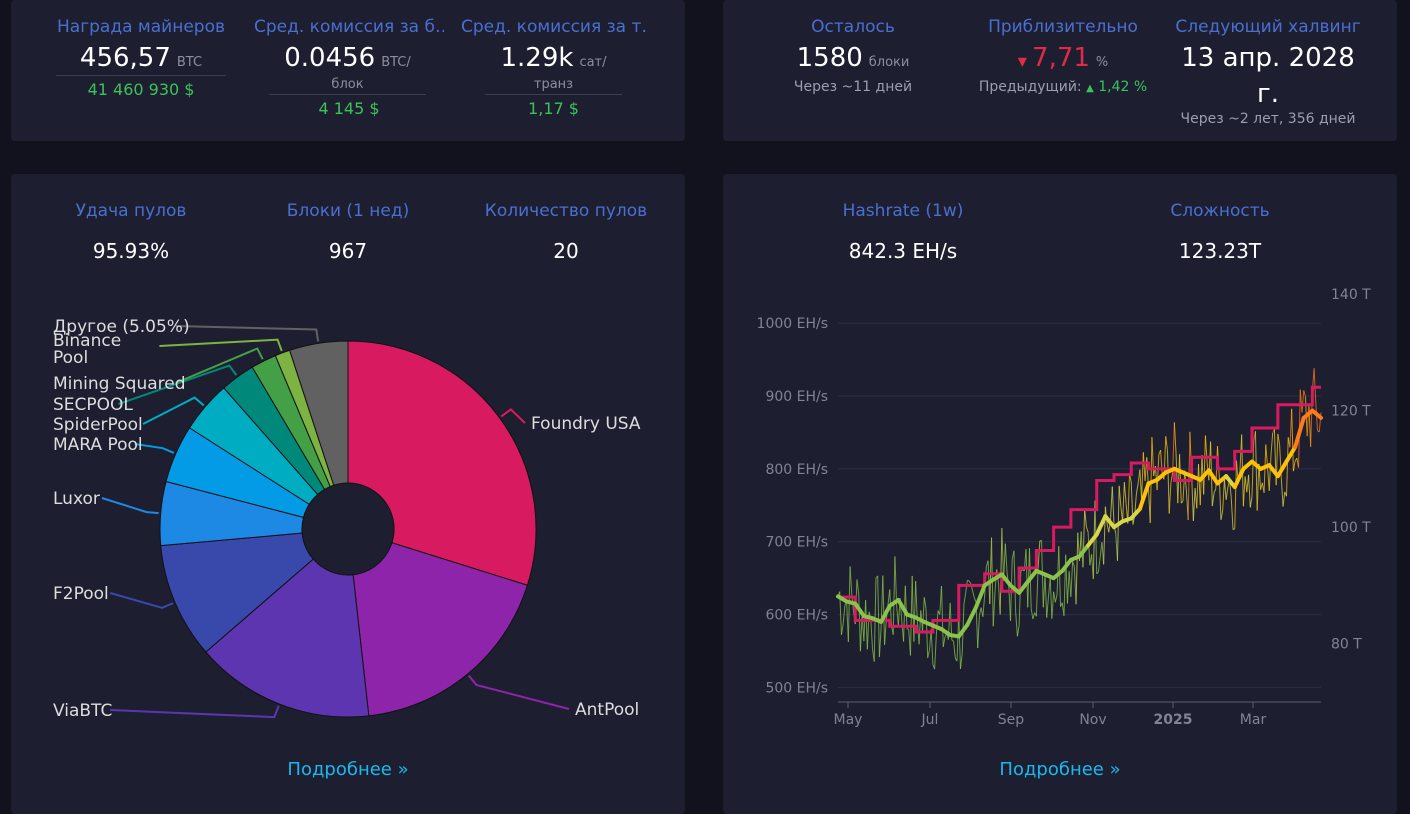  I want to click on y-right-tick-label: 140 T, so click(1351, 295).